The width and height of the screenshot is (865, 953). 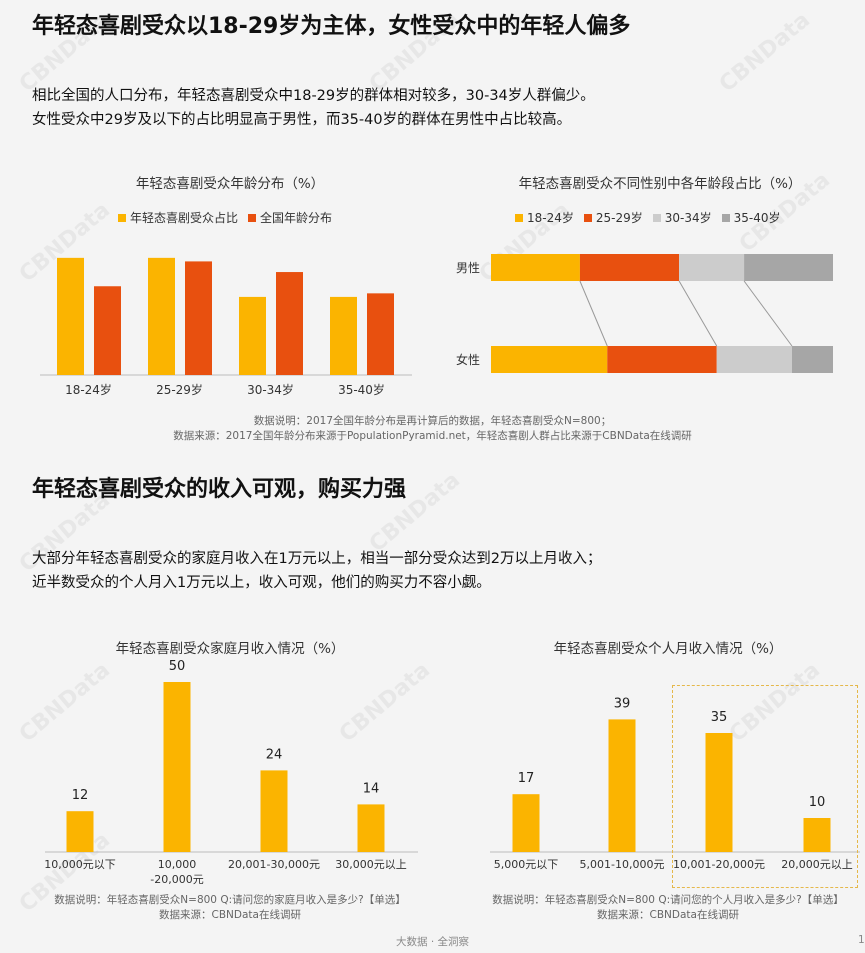 What do you see at coordinates (177, 864) in the screenshot?
I see `x-tick-label: 10,000` at bounding box center [177, 864].